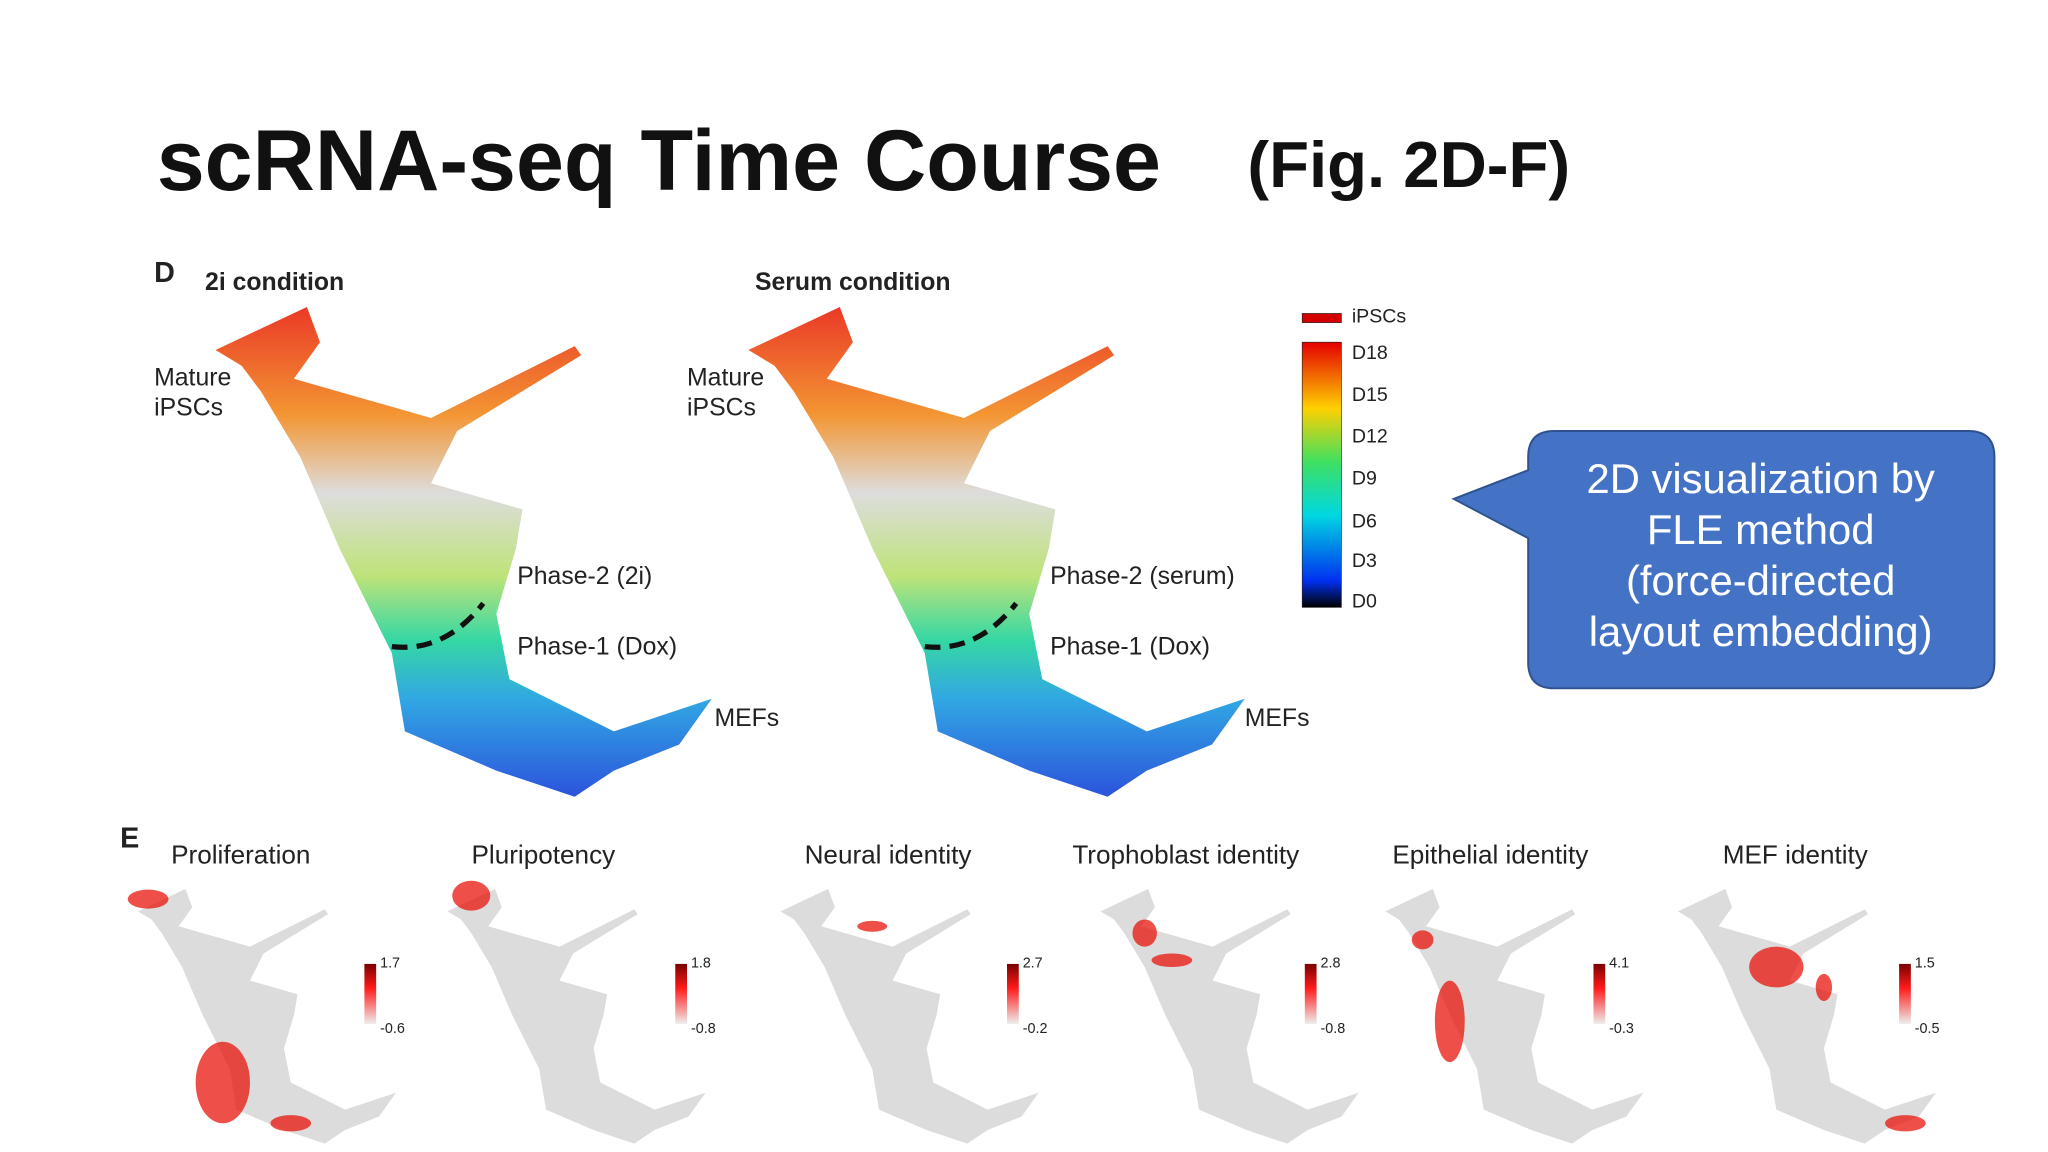  I want to click on annotation: Phase-2 (2i), so click(584, 576).